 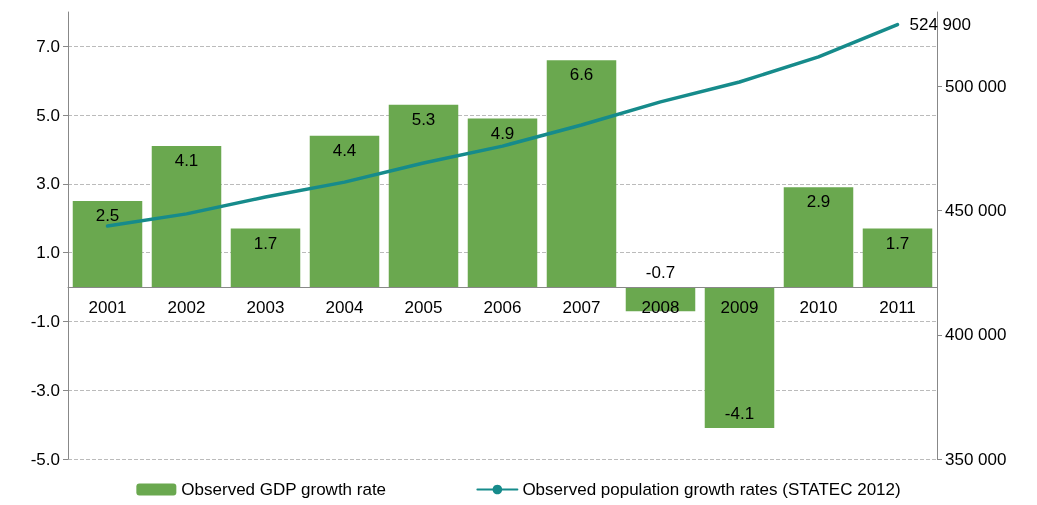 I want to click on y-tick-label: -1.0, so click(x=45, y=321).